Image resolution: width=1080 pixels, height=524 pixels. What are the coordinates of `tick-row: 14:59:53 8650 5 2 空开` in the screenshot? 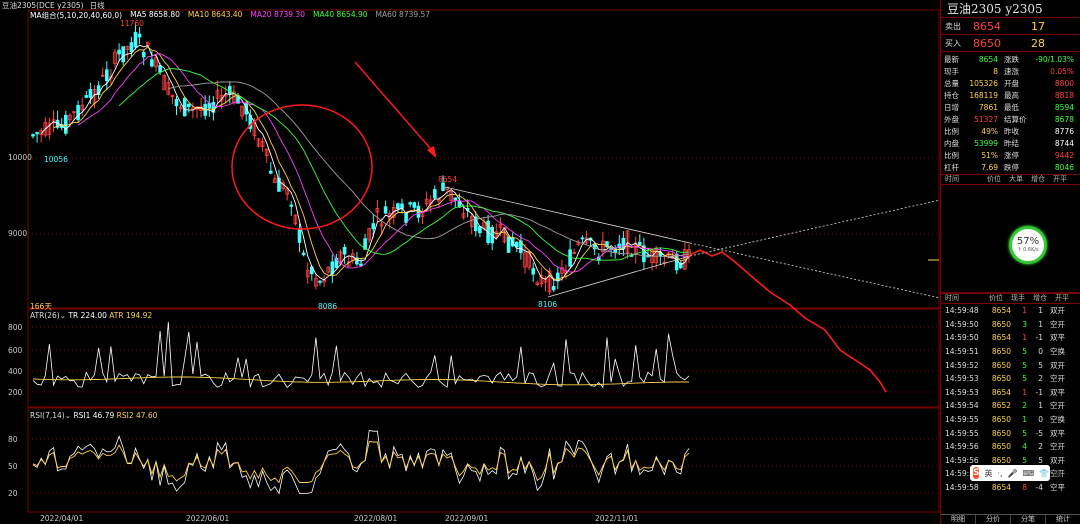 It's located at (1010, 379).